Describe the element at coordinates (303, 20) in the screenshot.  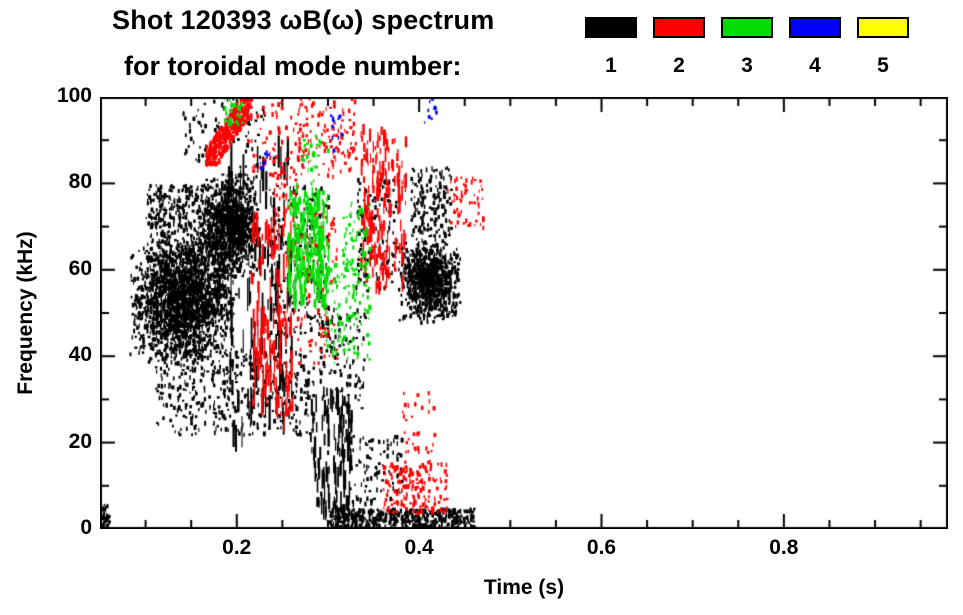
I see `chart-title: Shot 120393 ωB(ω) spectrum` at that location.